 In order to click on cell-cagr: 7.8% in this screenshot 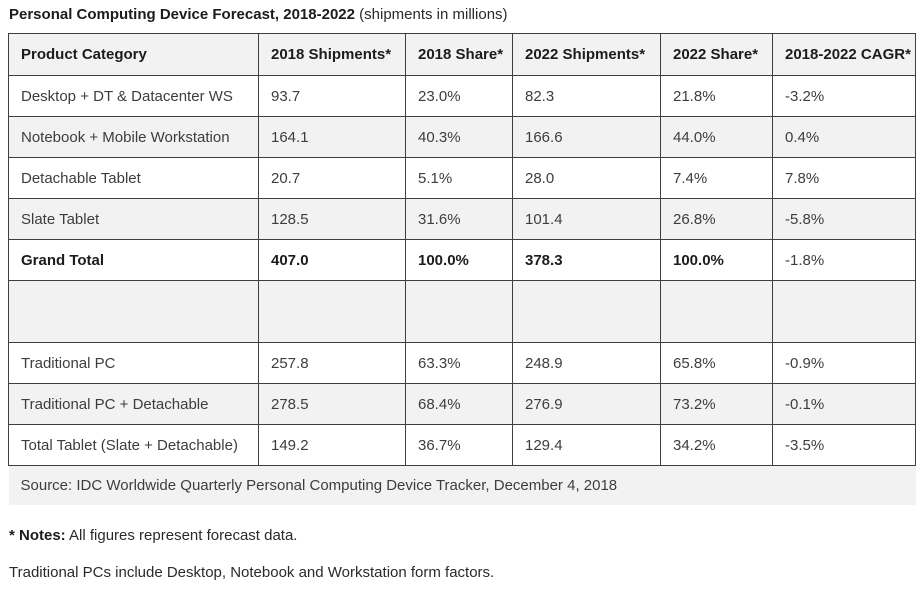, I will do `click(844, 178)`.